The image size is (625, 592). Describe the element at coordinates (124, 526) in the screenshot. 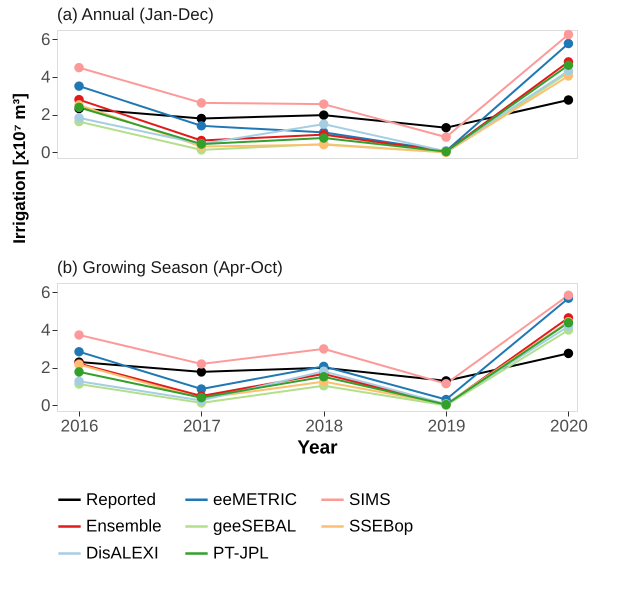

I see `legend-label: Ensemble` at that location.